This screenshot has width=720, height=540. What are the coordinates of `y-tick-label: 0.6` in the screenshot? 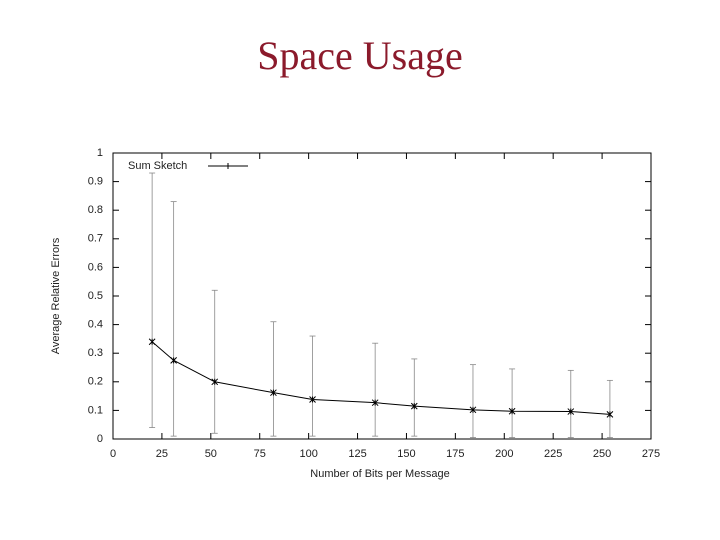 It's located at (95, 267).